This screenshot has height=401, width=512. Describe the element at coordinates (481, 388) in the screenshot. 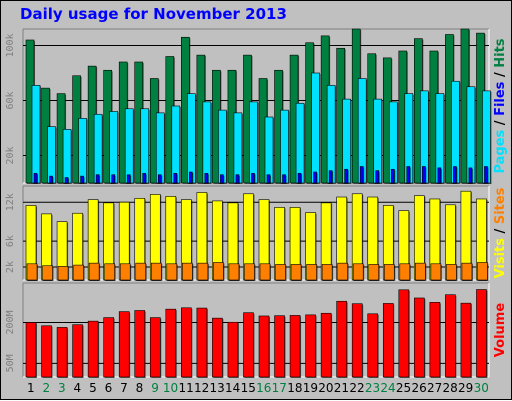

I see `day-label: 30` at that location.